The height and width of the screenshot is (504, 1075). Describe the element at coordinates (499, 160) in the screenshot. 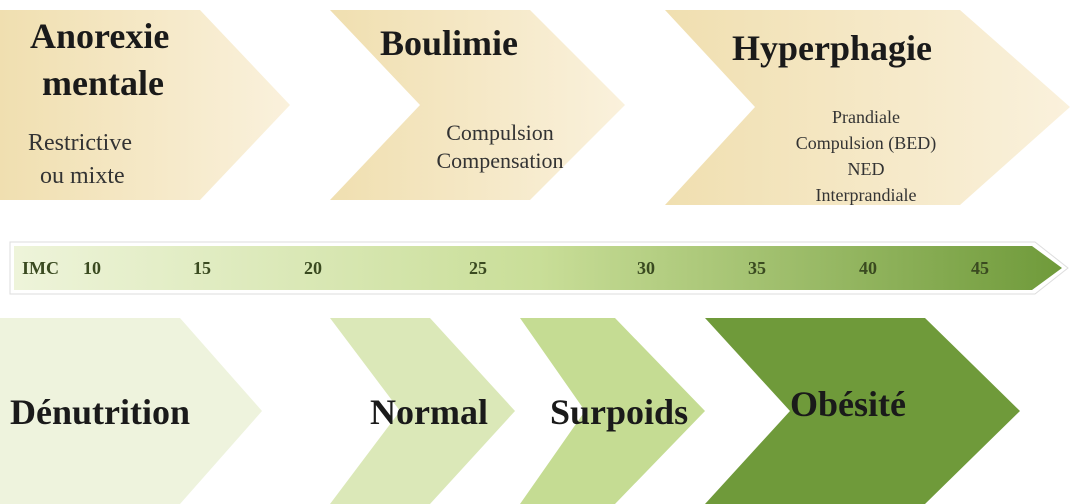

I see `subtitle: Compensation` at that location.